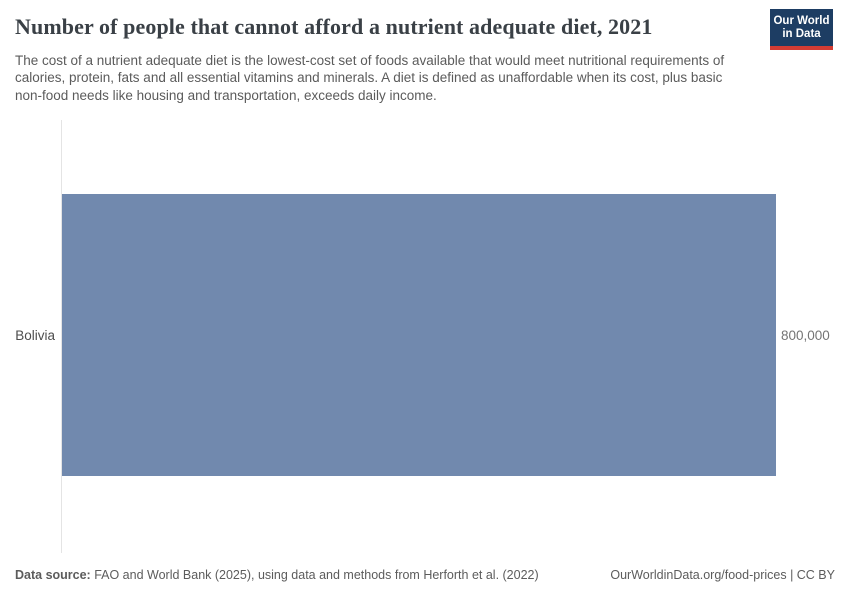 This screenshot has height=600, width=850. I want to click on value-label-bolivia: 800,000, so click(805, 335).